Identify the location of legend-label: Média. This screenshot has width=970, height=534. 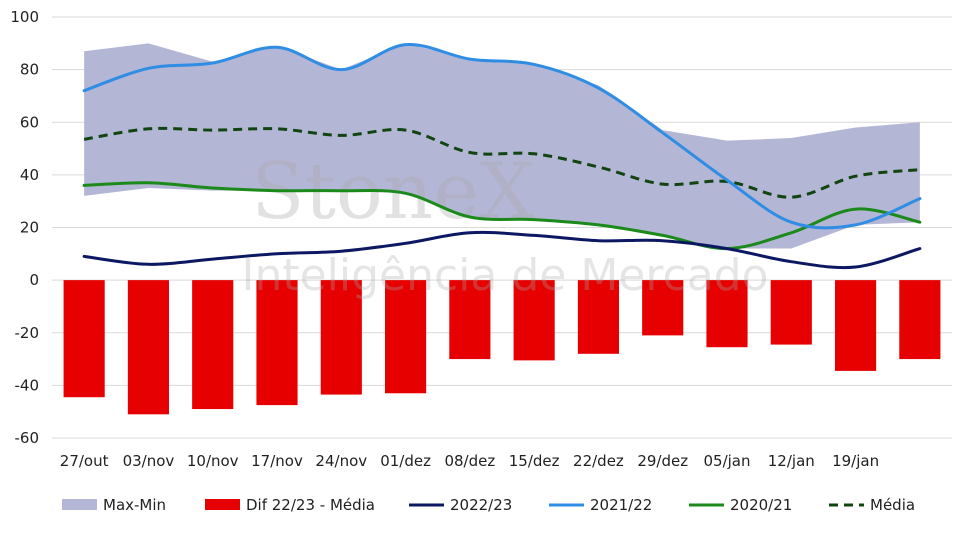
(892, 505).